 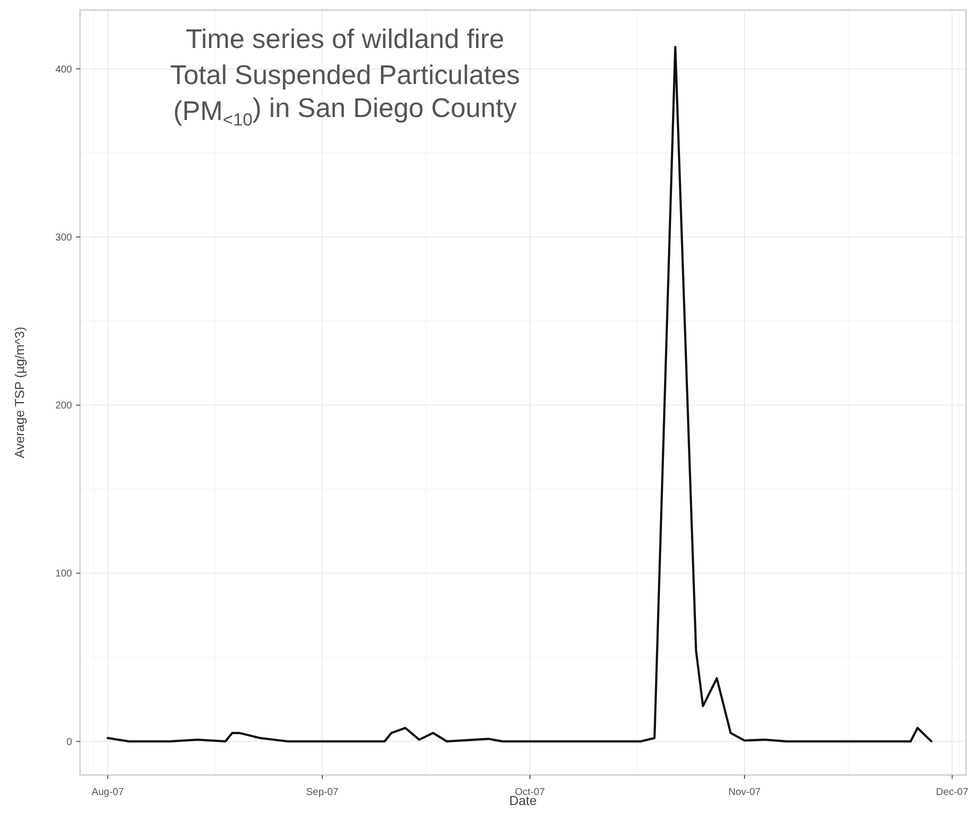 I want to click on y-tick-label: 100, so click(x=63, y=574).